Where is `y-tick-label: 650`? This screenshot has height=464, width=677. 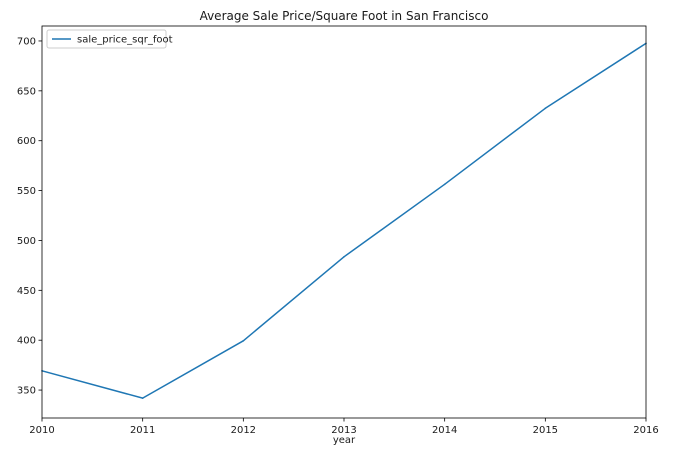 y-tick-label: 650 is located at coordinates (26, 91).